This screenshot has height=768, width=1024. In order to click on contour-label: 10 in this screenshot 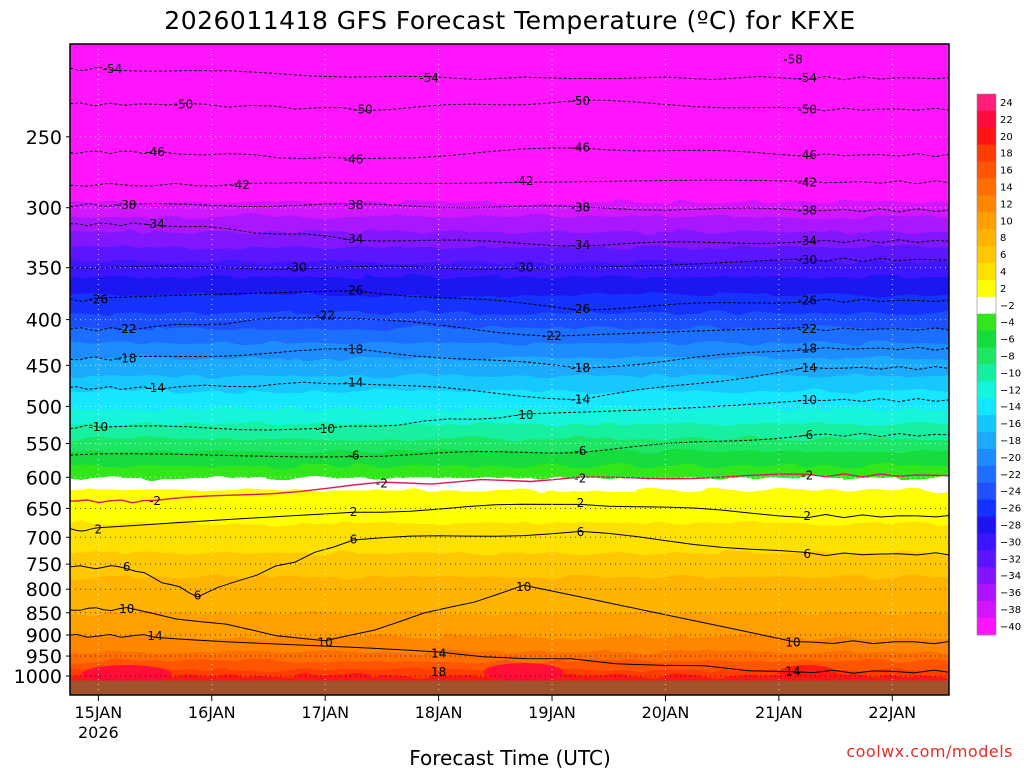, I will do `click(126, 609)`.